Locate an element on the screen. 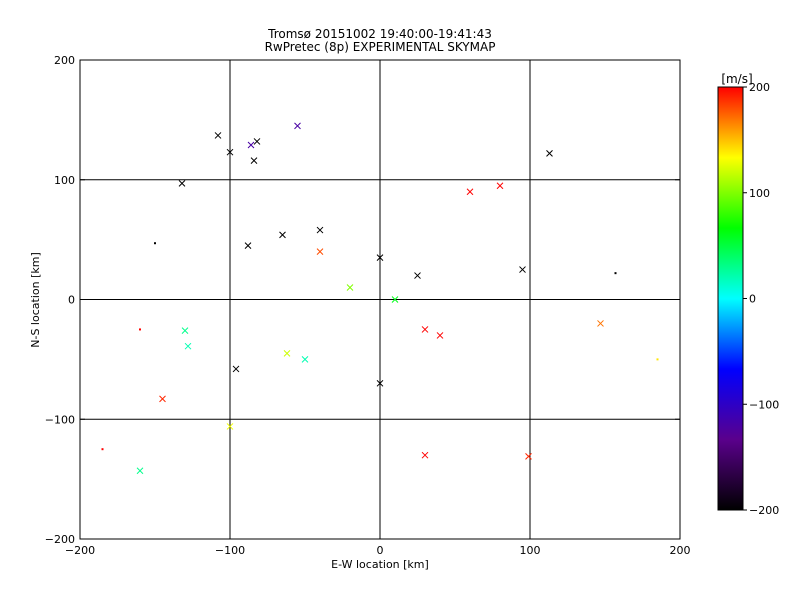 The width and height of the screenshot is (800, 600). colorbar-tick-label: 0 is located at coordinates (752, 299).